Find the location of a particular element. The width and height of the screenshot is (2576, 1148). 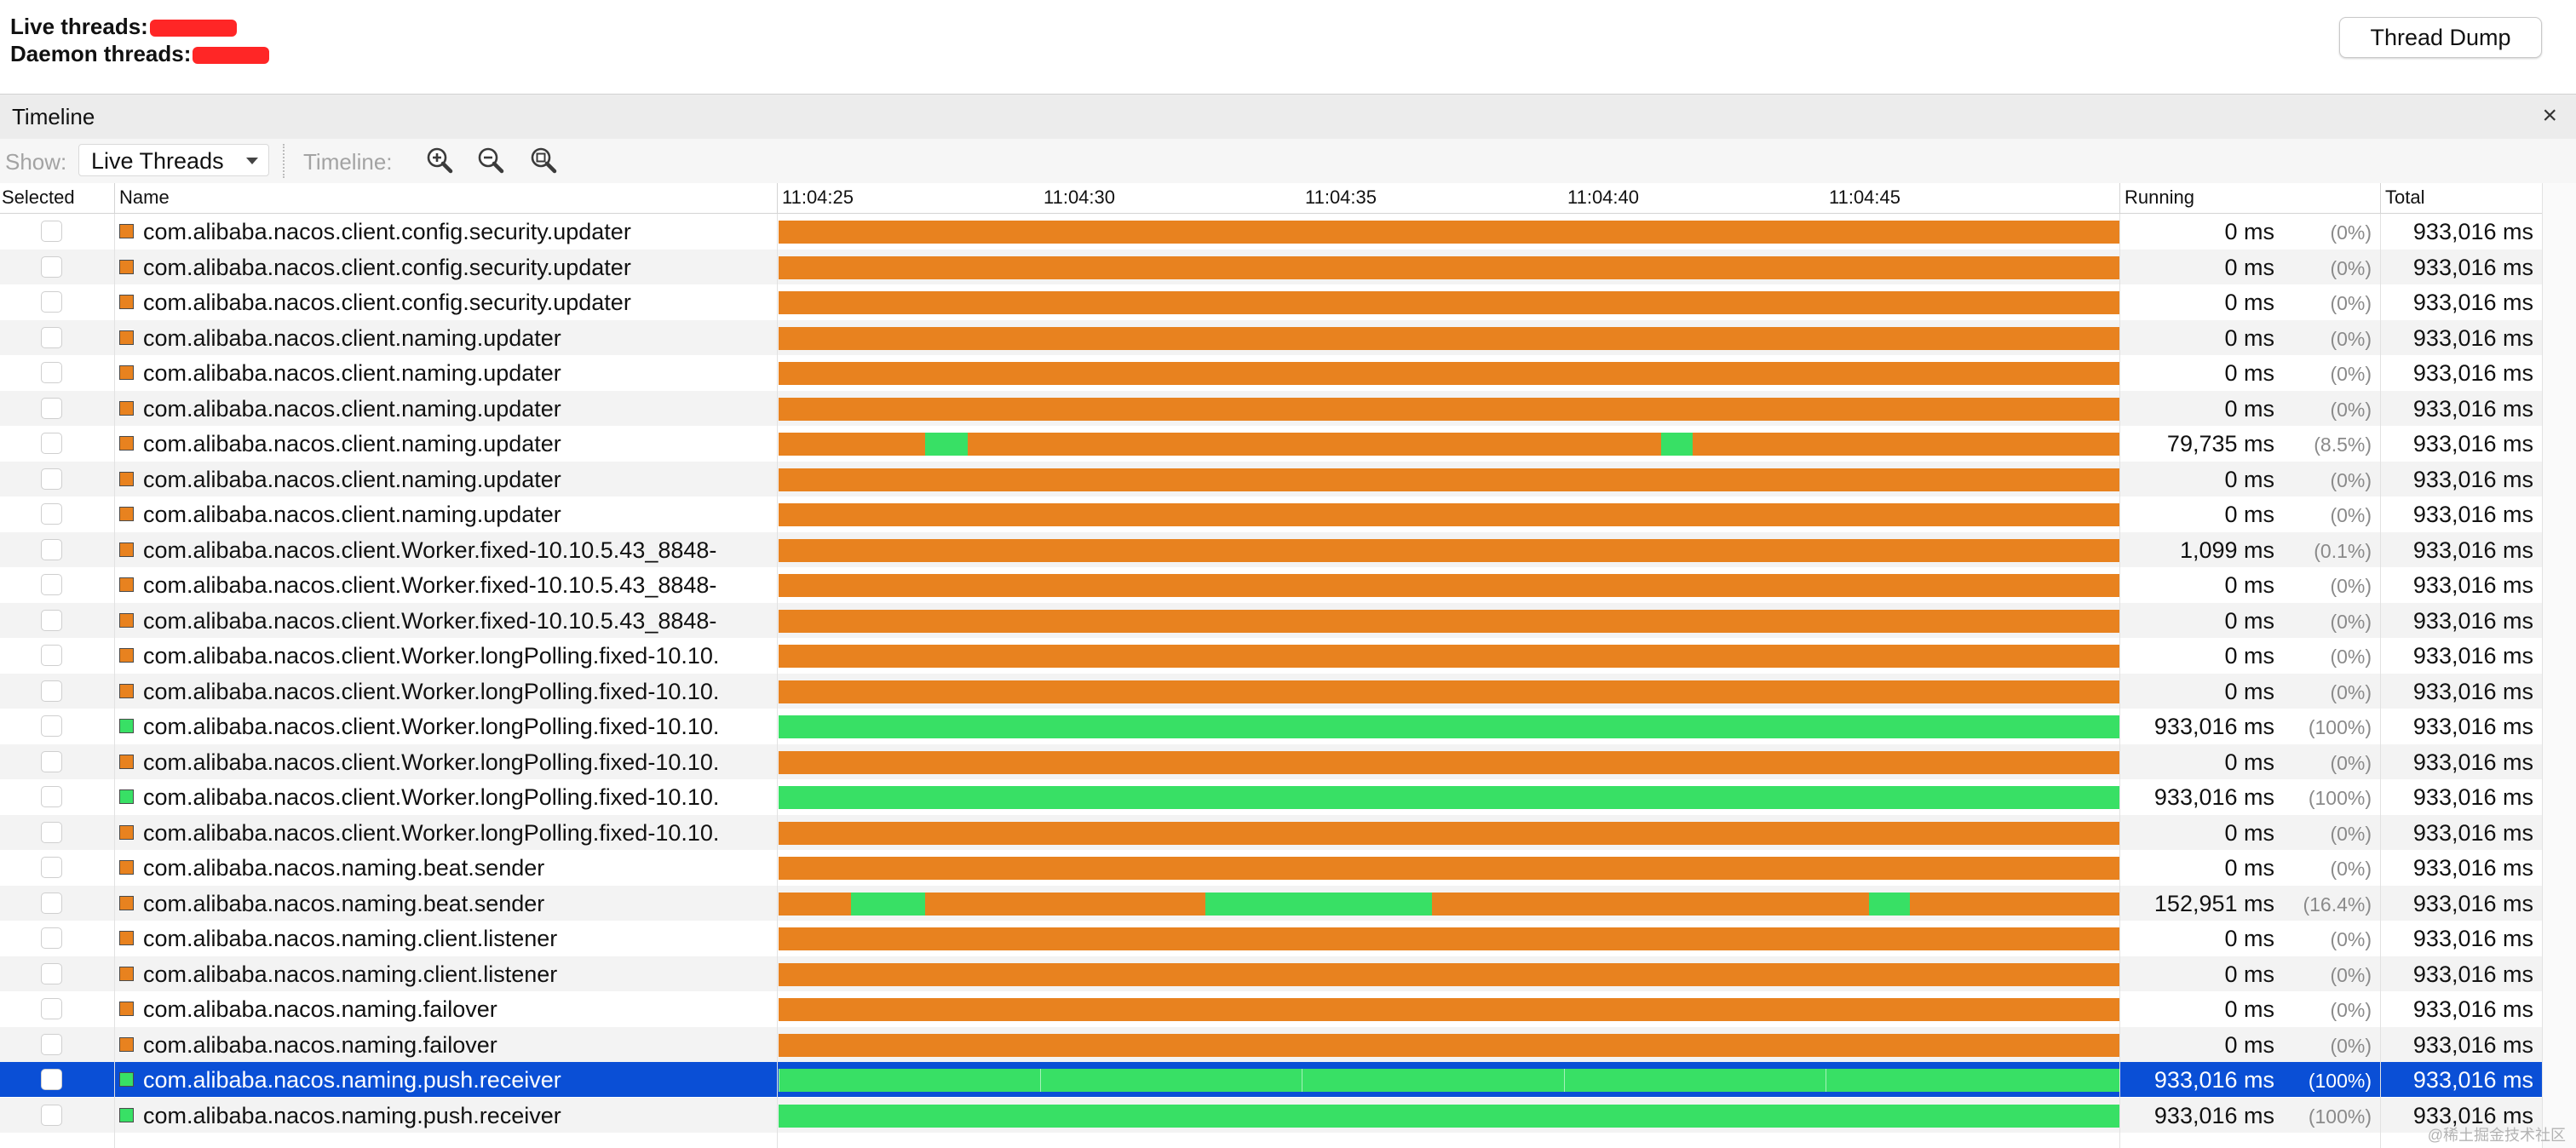

column-header-selected: Selected is located at coordinates (38, 197).